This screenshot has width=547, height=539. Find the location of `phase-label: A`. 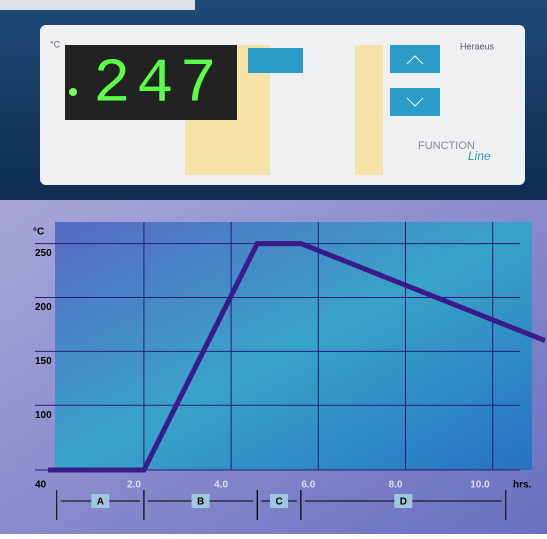

phase-label: A is located at coordinates (100, 502).